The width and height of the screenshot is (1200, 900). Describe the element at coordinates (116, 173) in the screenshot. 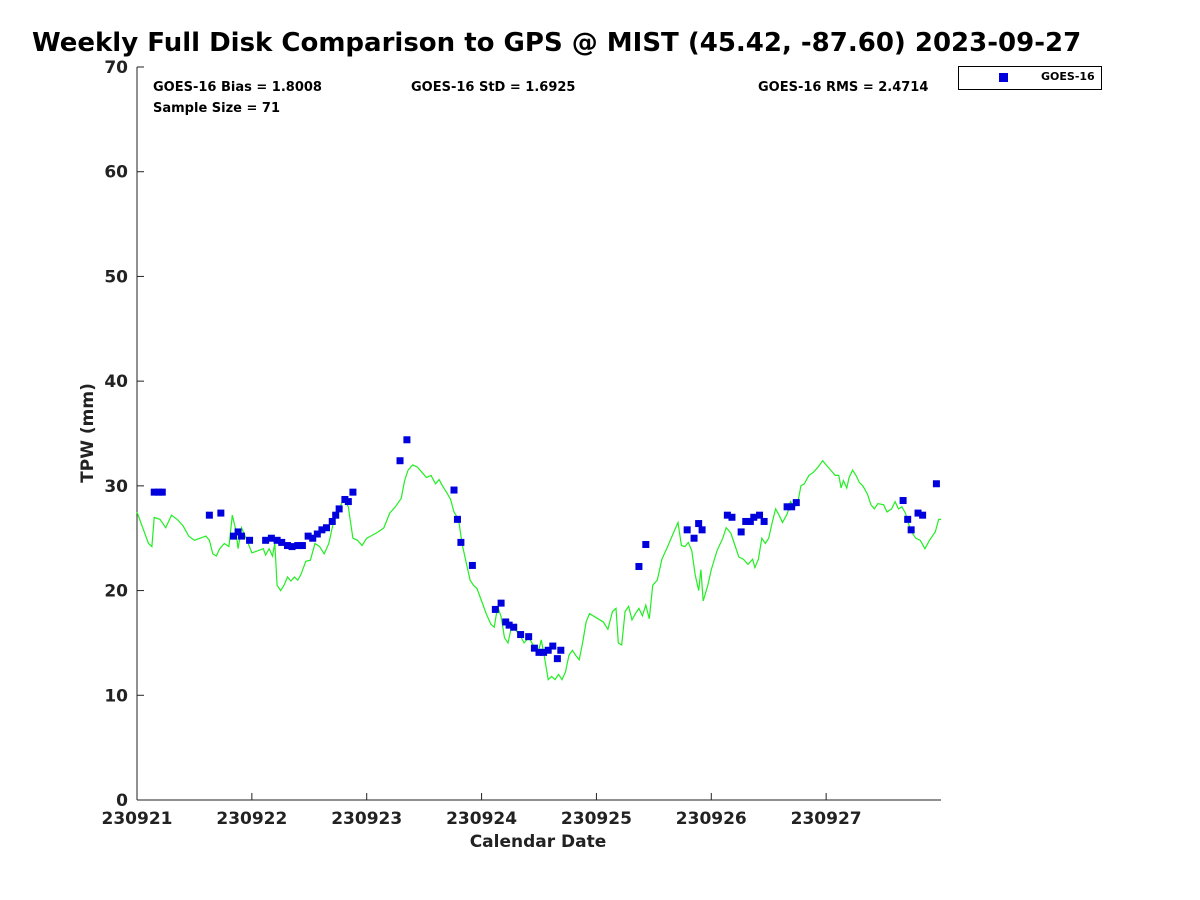

I see `y-tick-label: 60` at that location.